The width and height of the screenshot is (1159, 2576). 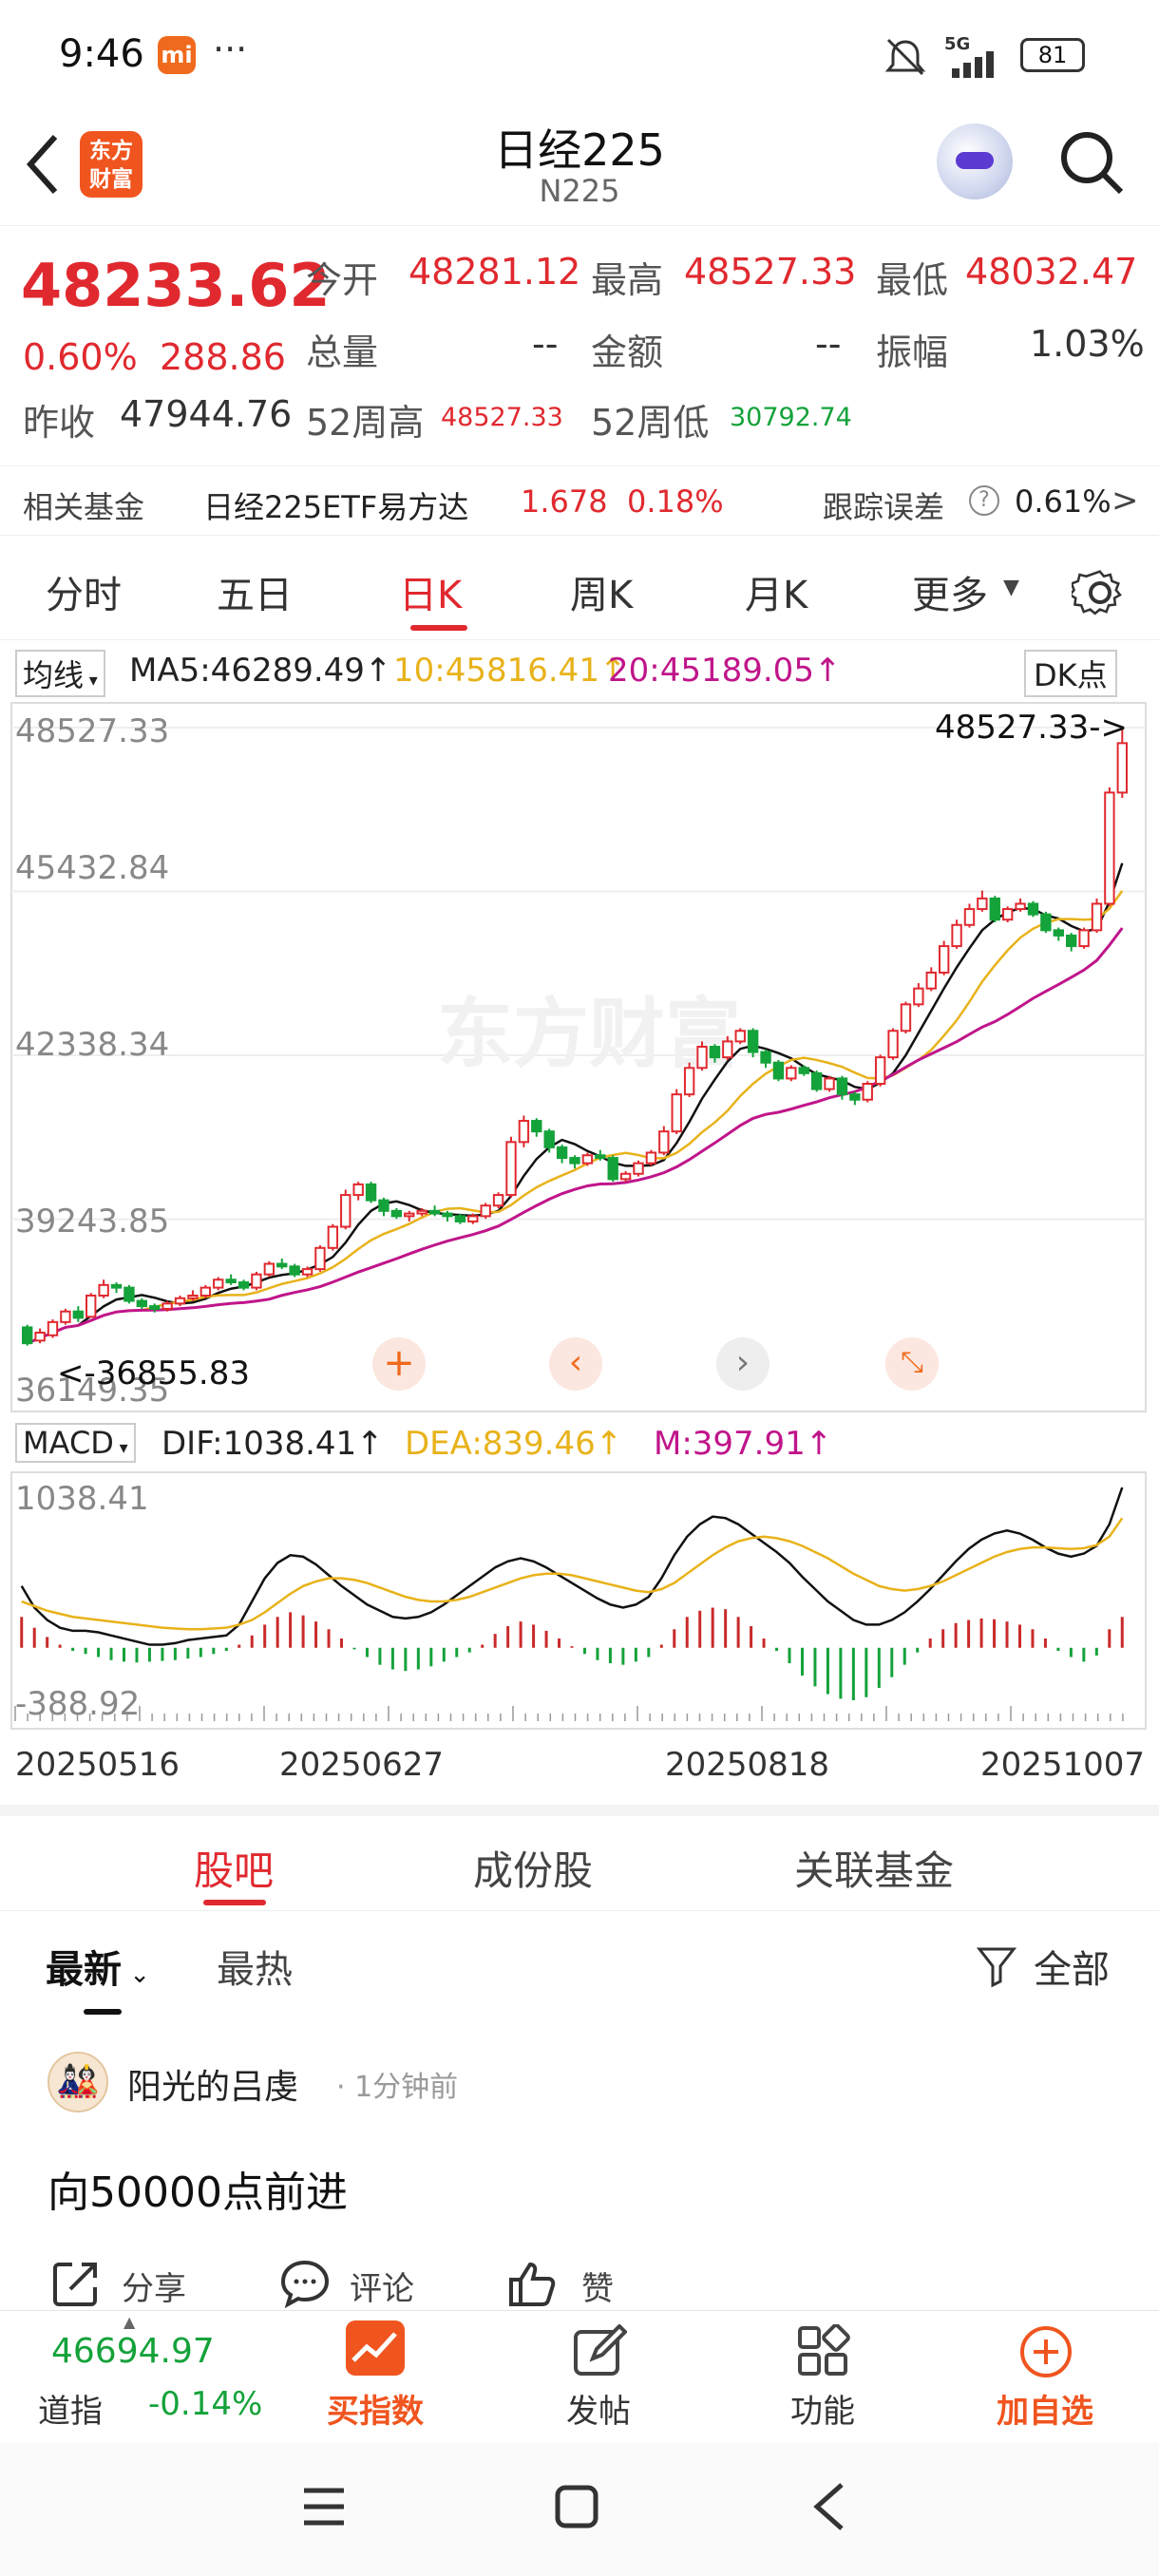 What do you see at coordinates (575, 1364) in the screenshot?
I see `pan-left-button: ‹` at bounding box center [575, 1364].